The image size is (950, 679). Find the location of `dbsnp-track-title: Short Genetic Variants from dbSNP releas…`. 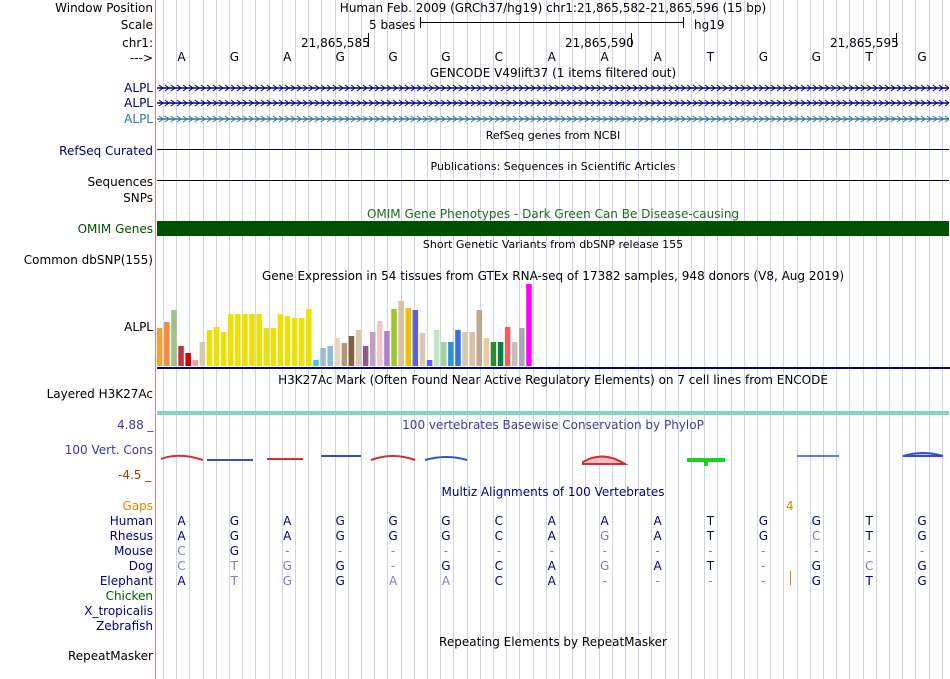

dbsnp-track-title: Short Genetic Variants from dbSNP releas… is located at coordinates (553, 244).